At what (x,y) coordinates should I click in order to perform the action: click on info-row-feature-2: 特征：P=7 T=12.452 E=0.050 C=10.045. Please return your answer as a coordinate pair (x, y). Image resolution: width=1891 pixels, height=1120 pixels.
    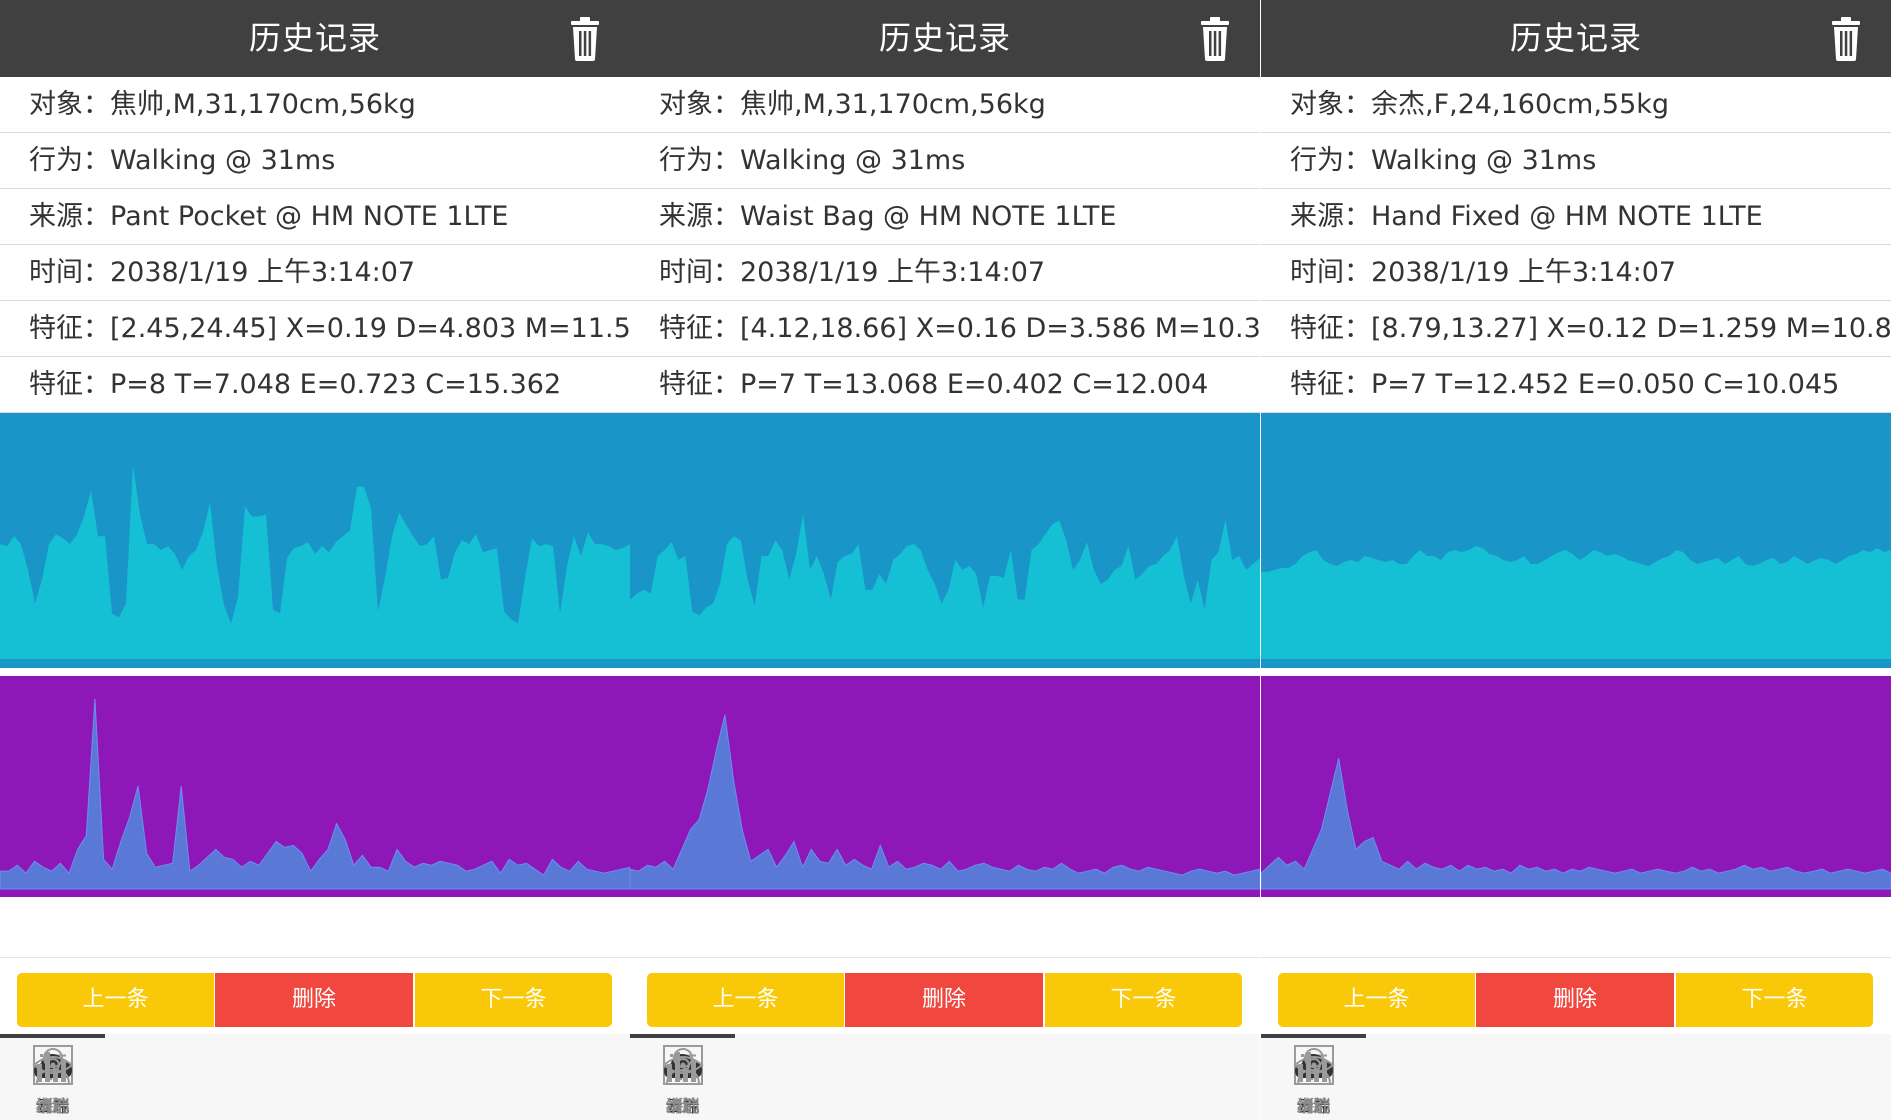
    Looking at the image, I should click on (1576, 385).